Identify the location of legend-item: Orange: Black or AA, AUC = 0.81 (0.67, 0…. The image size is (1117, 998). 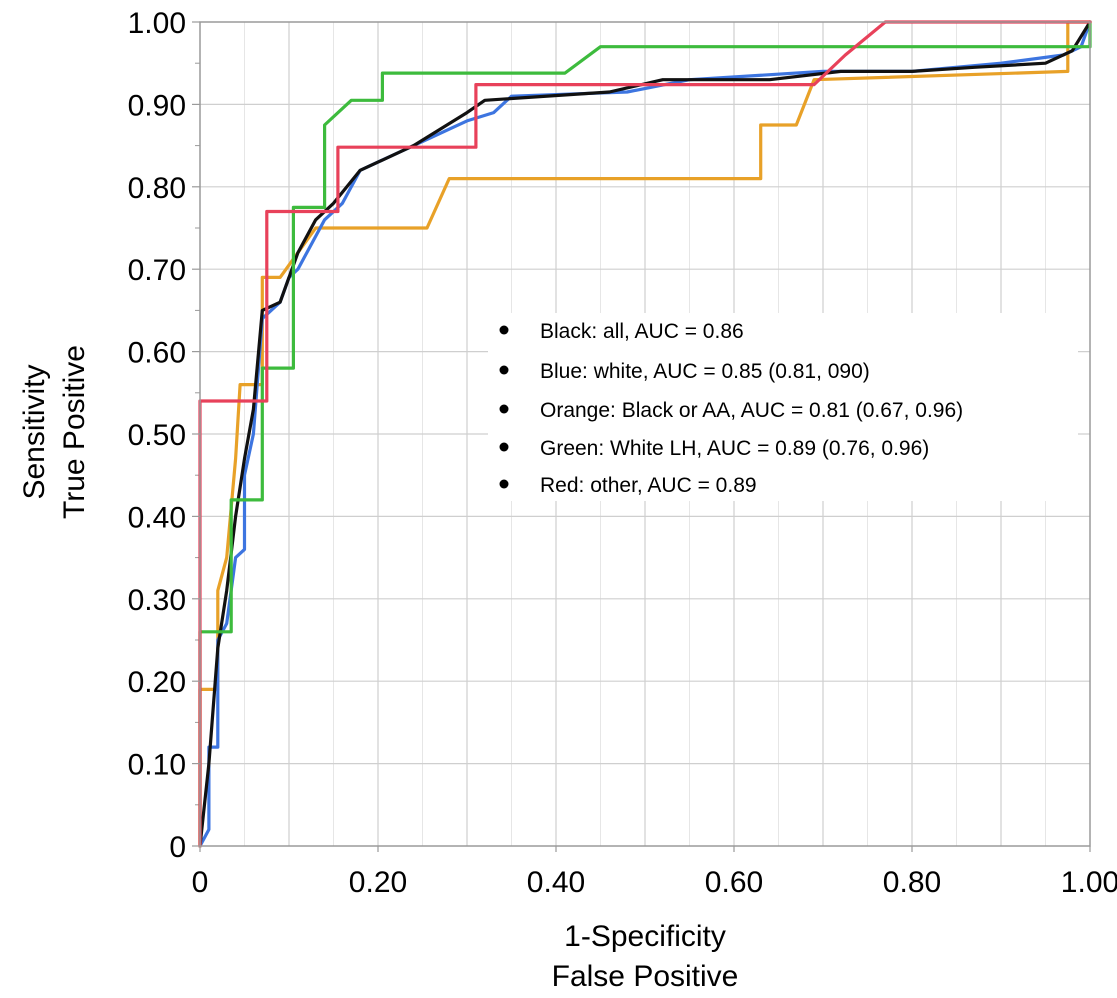
(751, 410).